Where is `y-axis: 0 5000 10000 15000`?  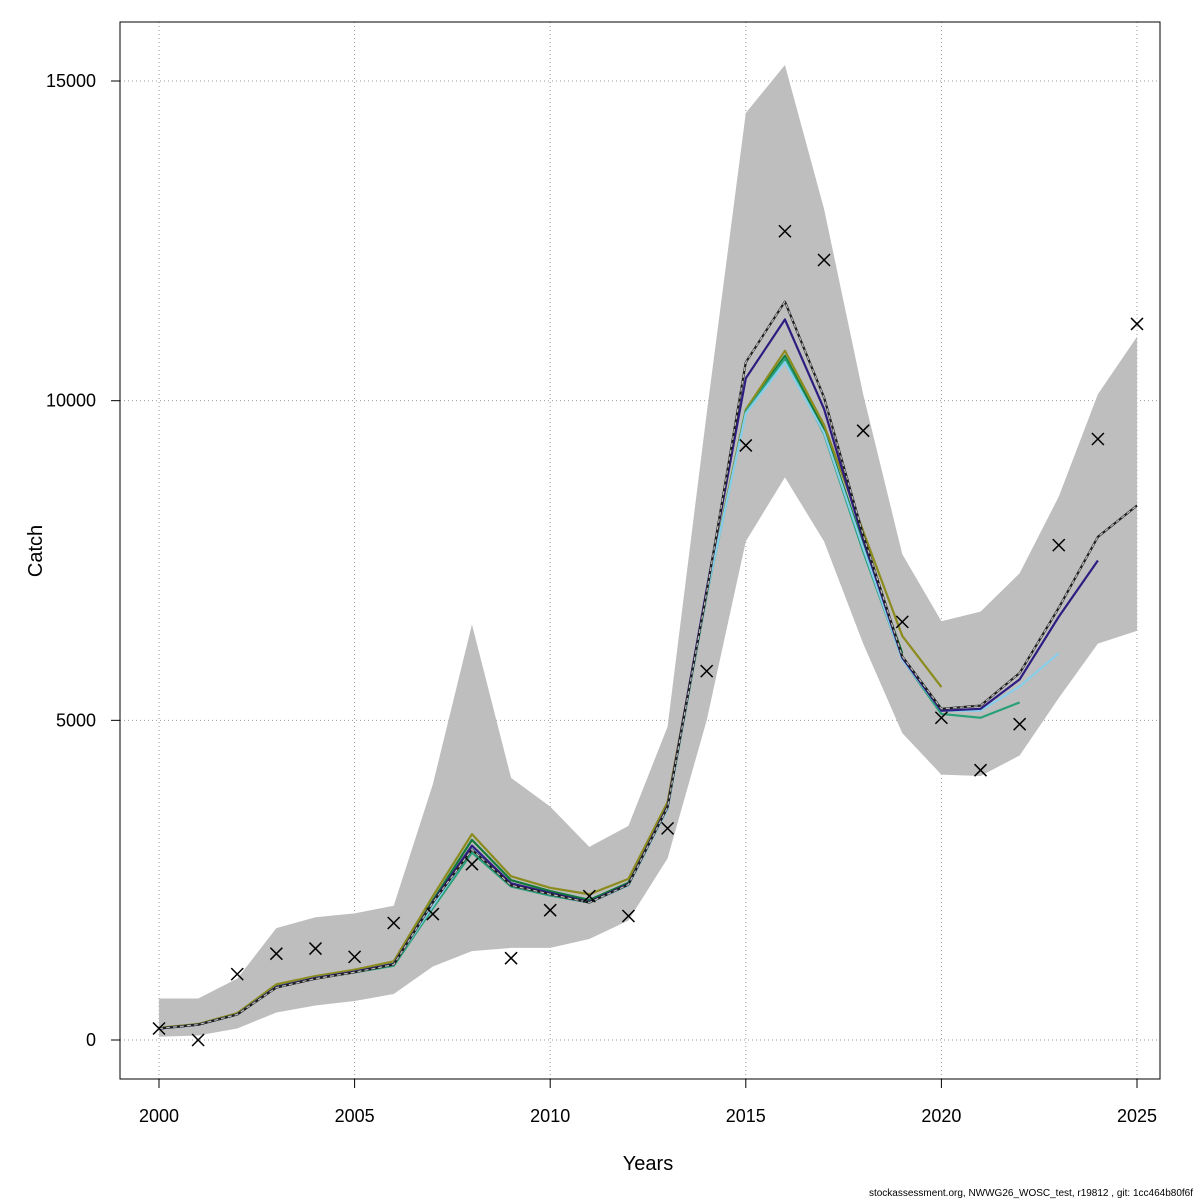
y-axis: 0 5000 10000 15000 is located at coordinates (83, 560).